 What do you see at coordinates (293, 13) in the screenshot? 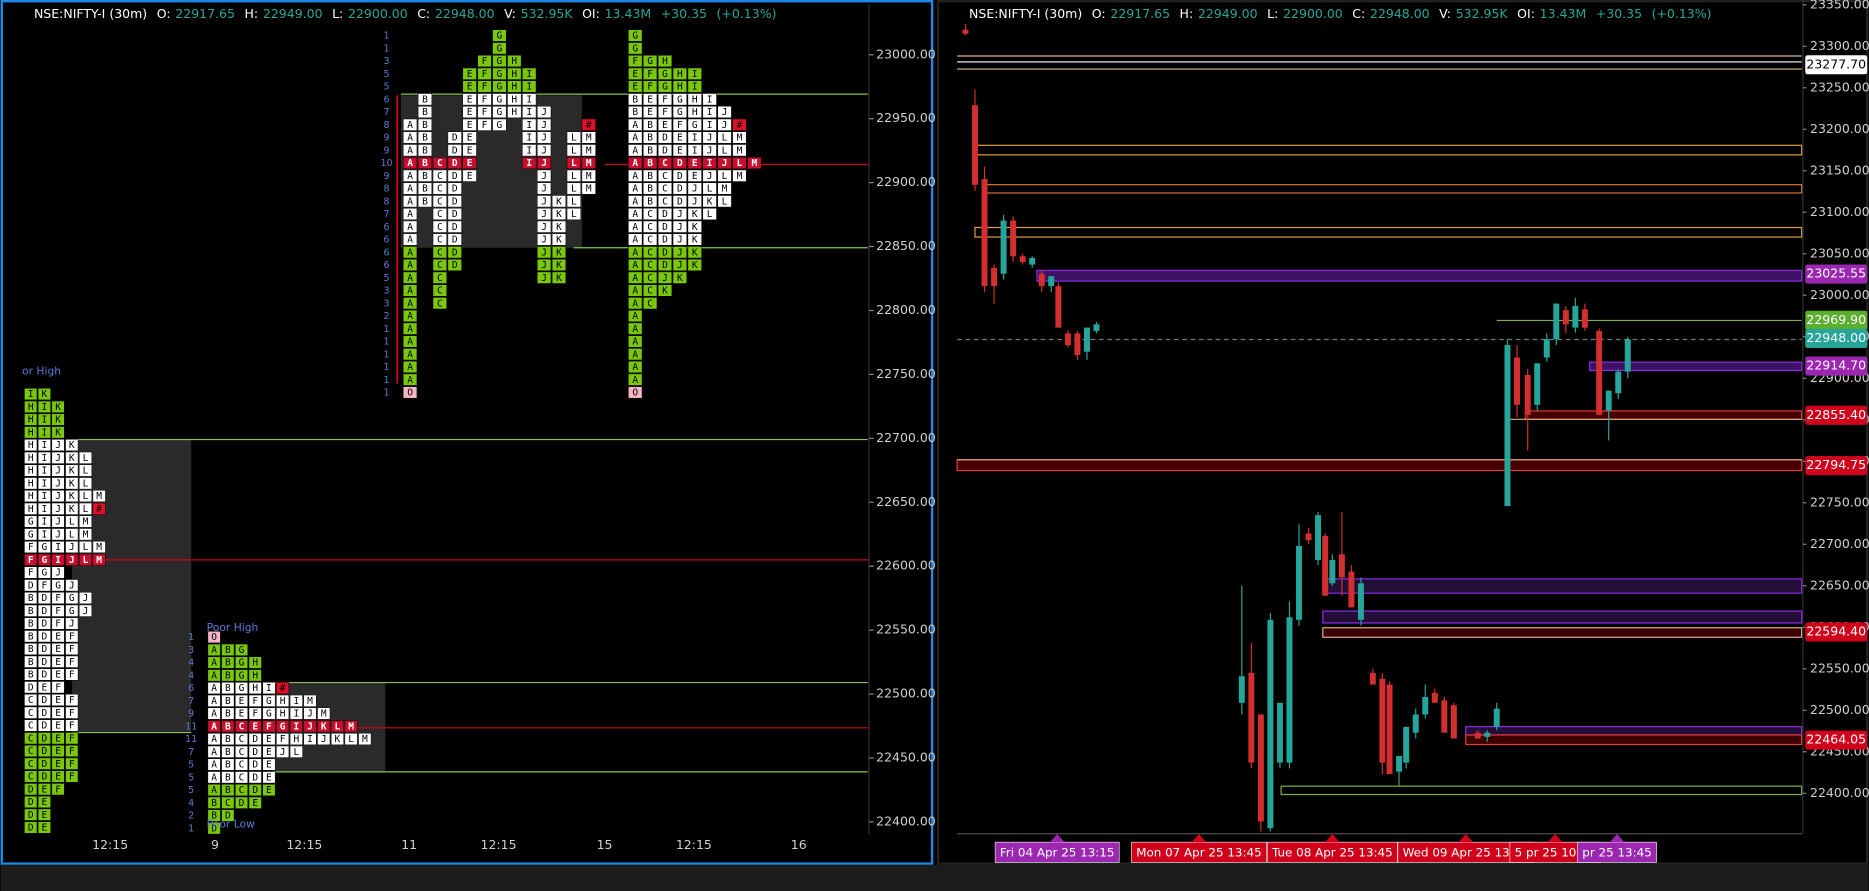
I see `header-item: 22949.00` at bounding box center [293, 13].